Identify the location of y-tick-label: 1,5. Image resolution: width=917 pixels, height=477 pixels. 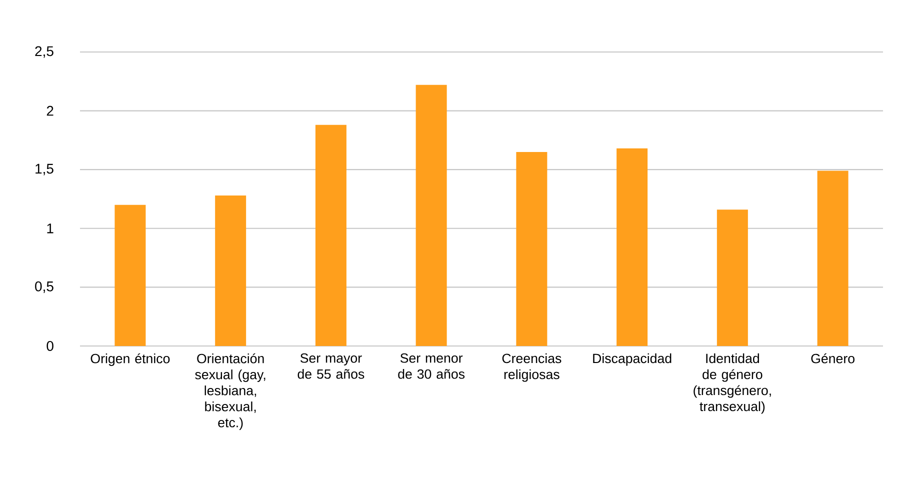
(45, 170).